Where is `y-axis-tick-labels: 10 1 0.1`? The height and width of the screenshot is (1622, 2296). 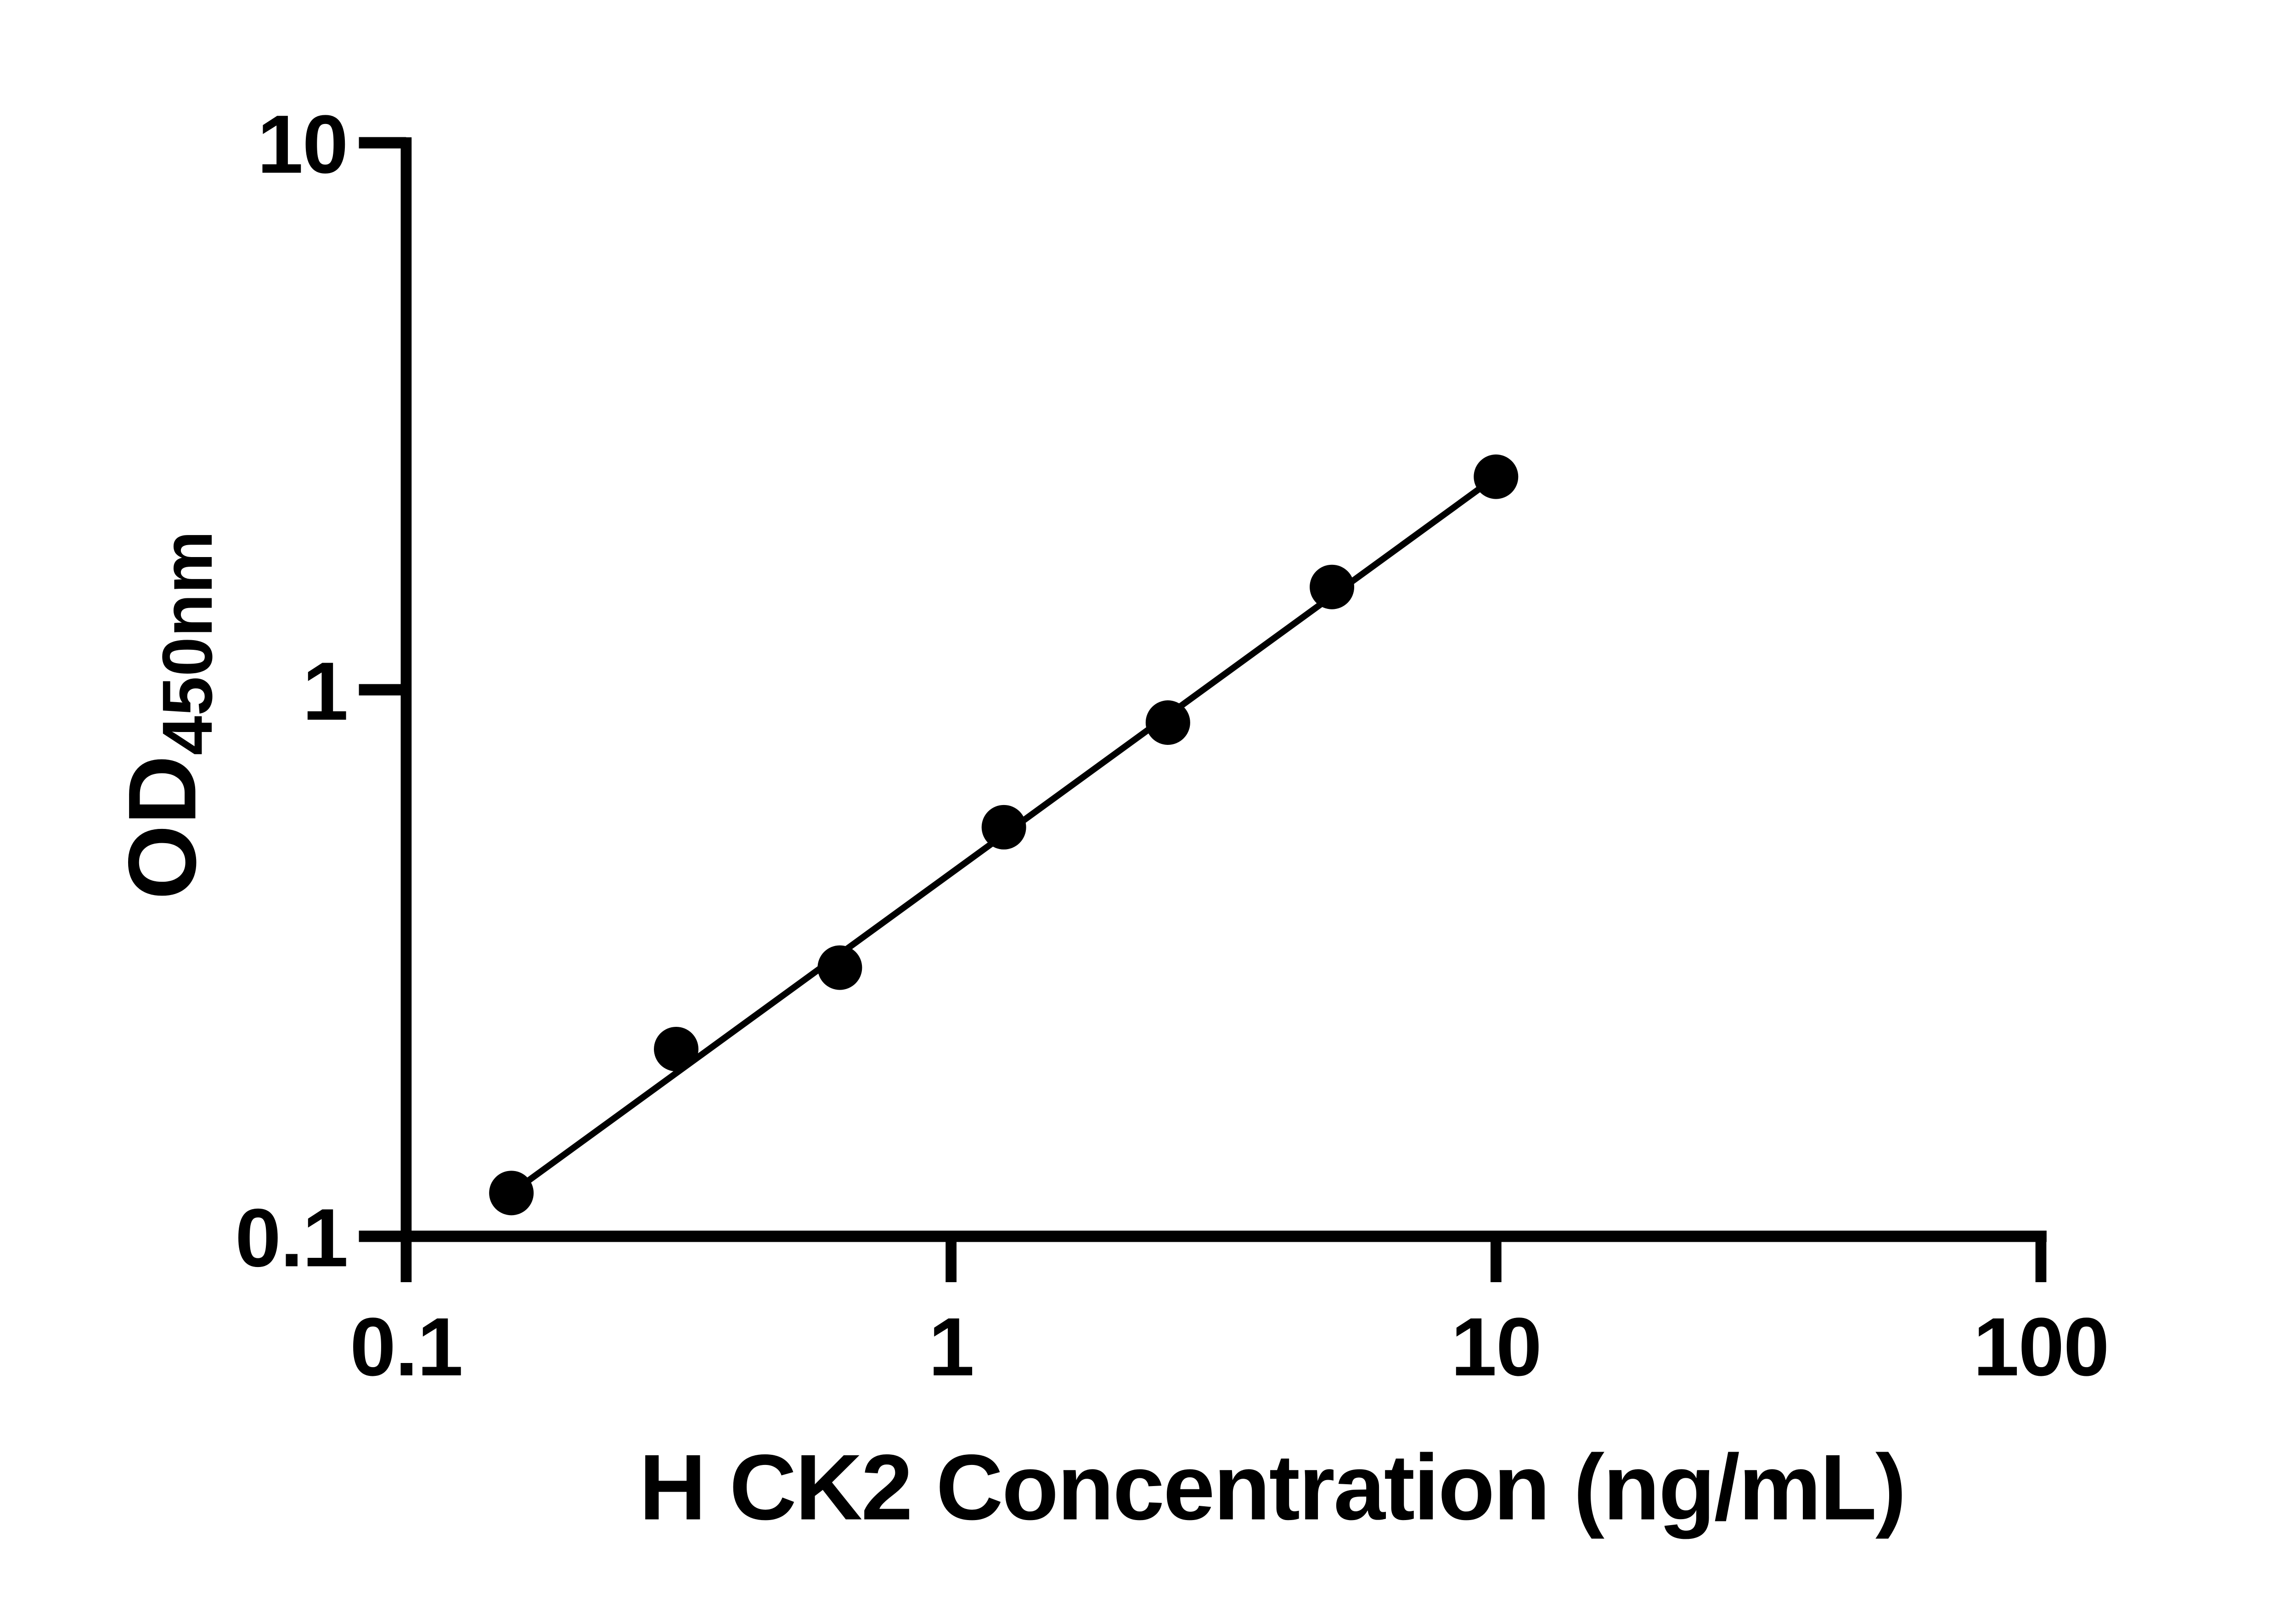 y-axis-tick-labels: 10 1 0.1 is located at coordinates (292, 691).